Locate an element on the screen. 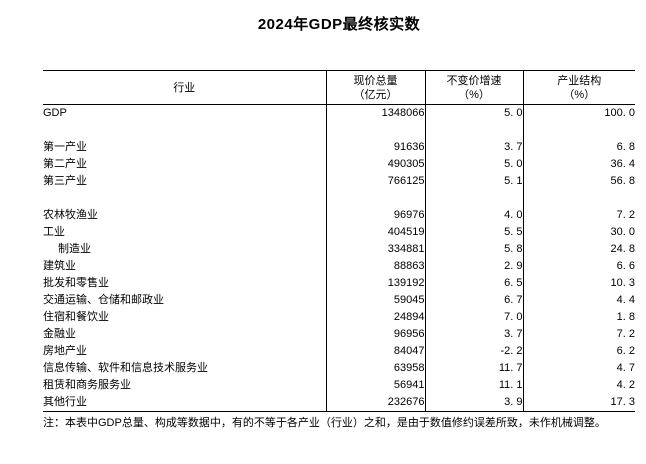 Image resolution: width=646 pixels, height=464 pixels. table-row: 建筑业 88863 2. 9 6. 6 is located at coordinates (339, 266).